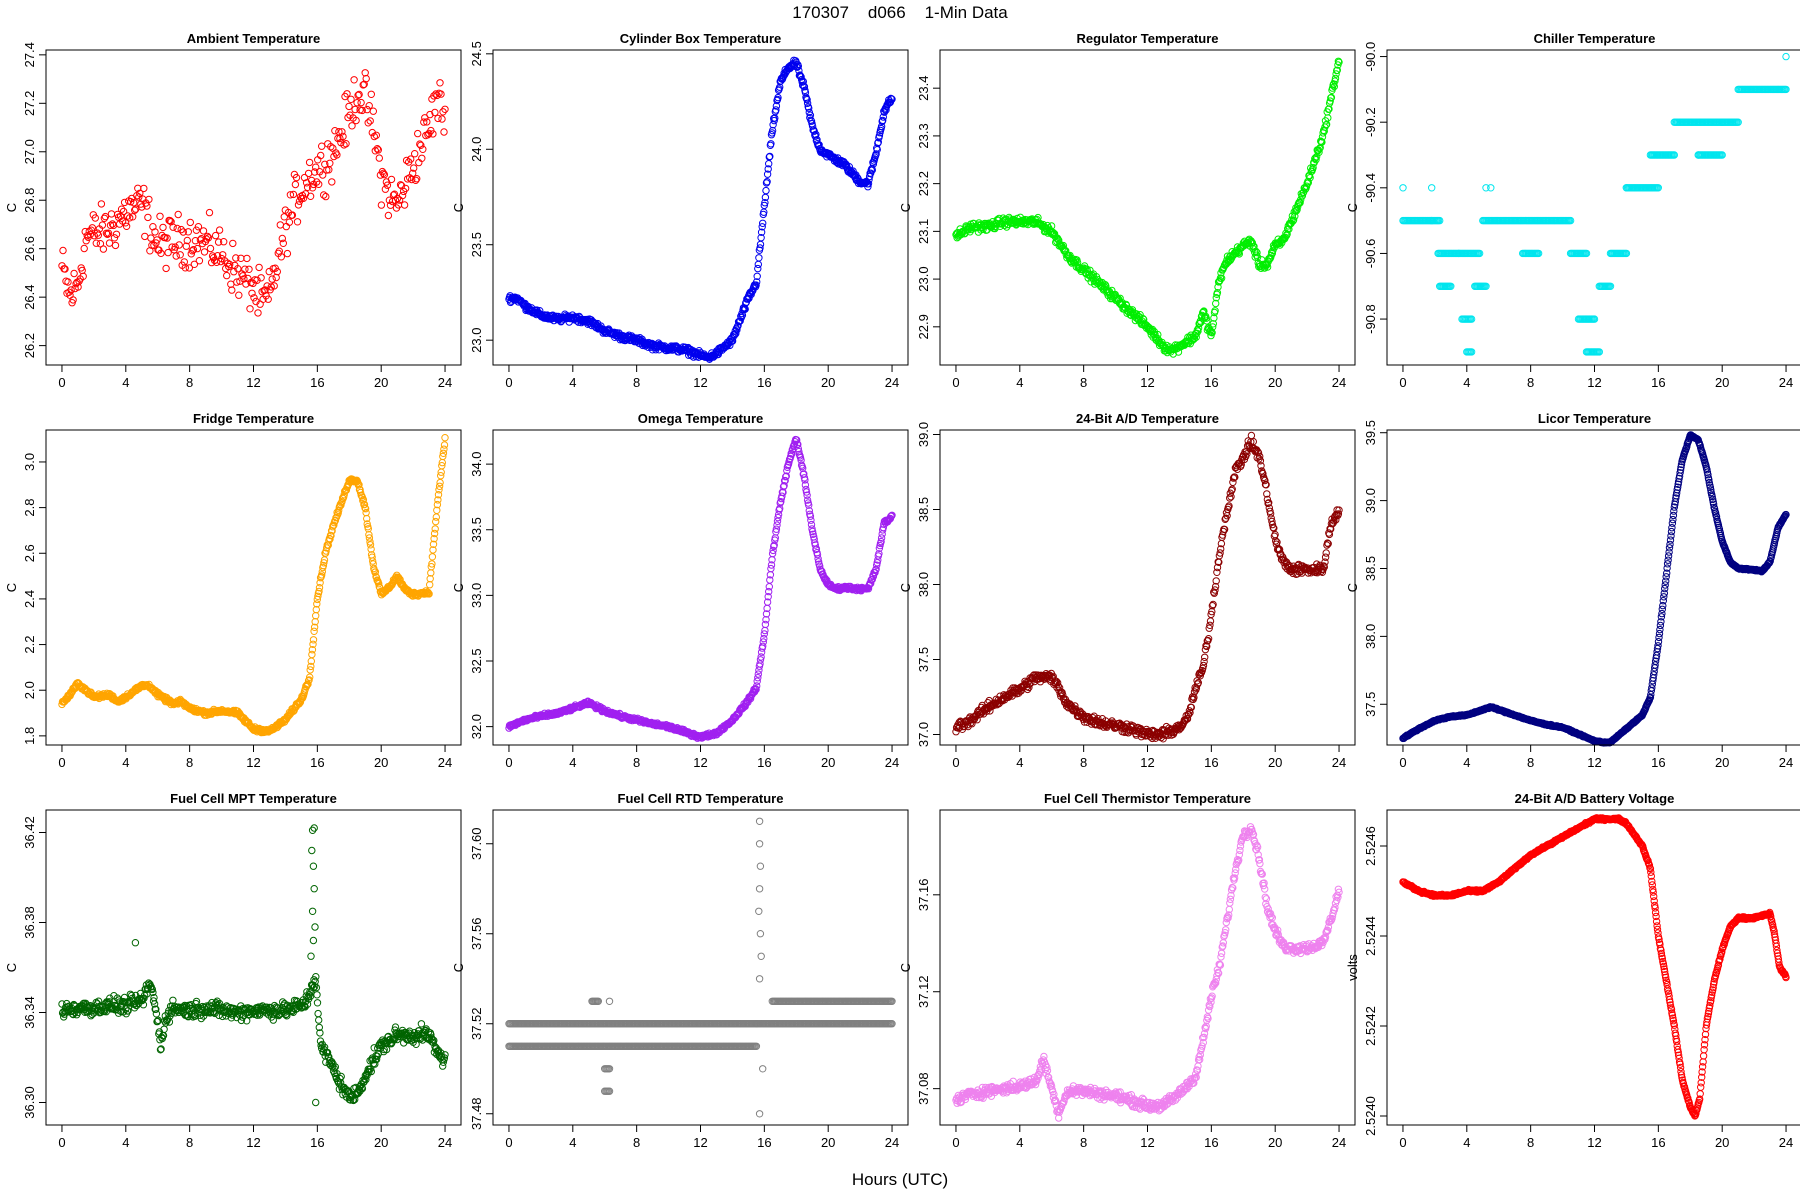 The height and width of the screenshot is (1200, 1800). I want to click on panel-title: Fridge Temperature, so click(253, 418).